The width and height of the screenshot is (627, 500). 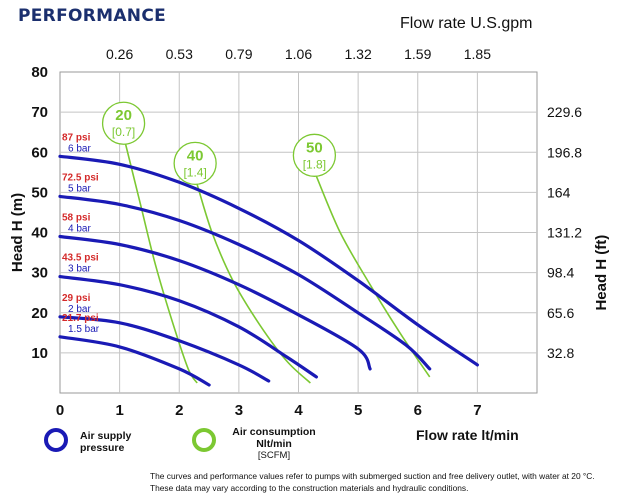 What do you see at coordinates (274, 432) in the screenshot?
I see `air-consumption-title: Air consumption` at bounding box center [274, 432].